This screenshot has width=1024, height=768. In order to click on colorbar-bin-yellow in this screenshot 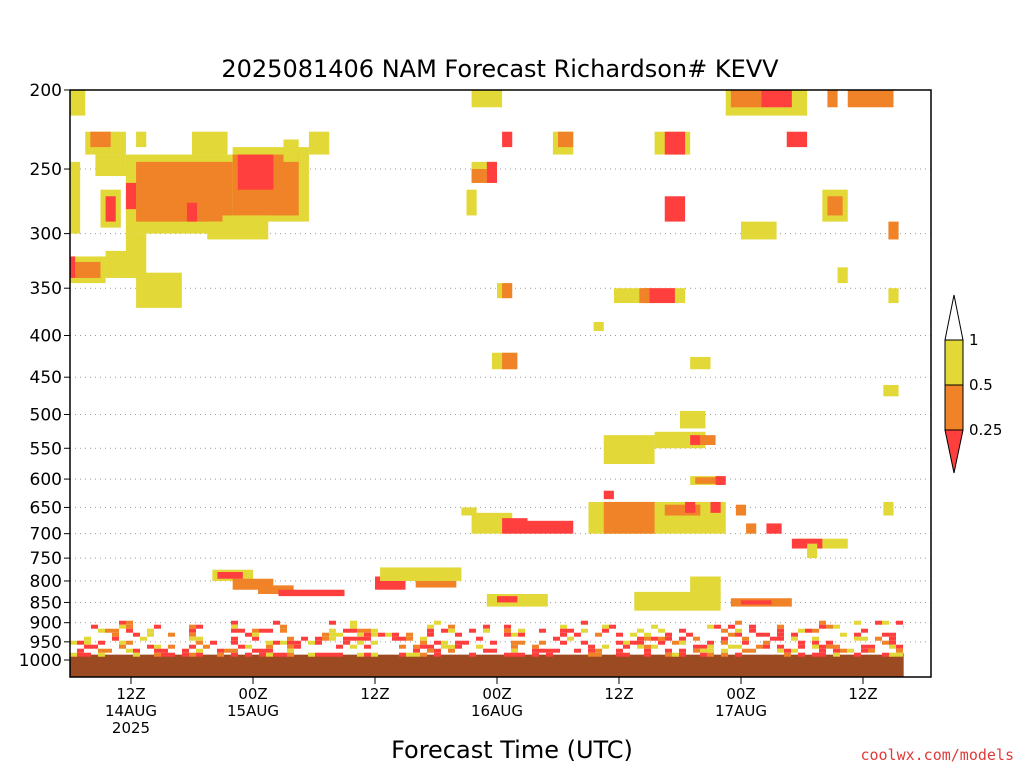, I will do `click(954, 362)`.